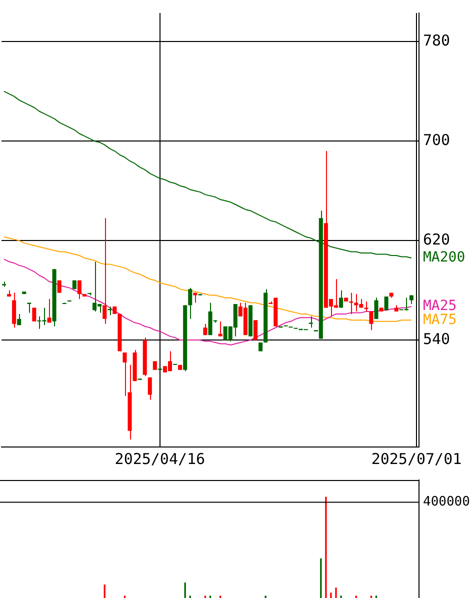 Image resolution: width=472 pixels, height=598 pixels. What do you see at coordinates (416, 459) in the screenshot?
I see `x-tick-label: 2025/07/01` at bounding box center [416, 459].